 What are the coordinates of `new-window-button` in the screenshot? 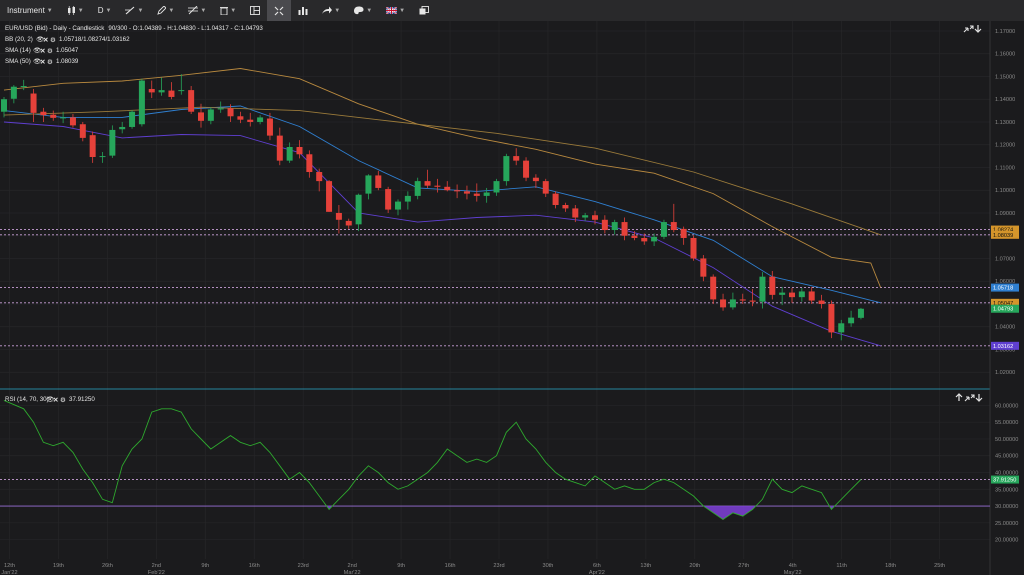 It's located at (424, 10).